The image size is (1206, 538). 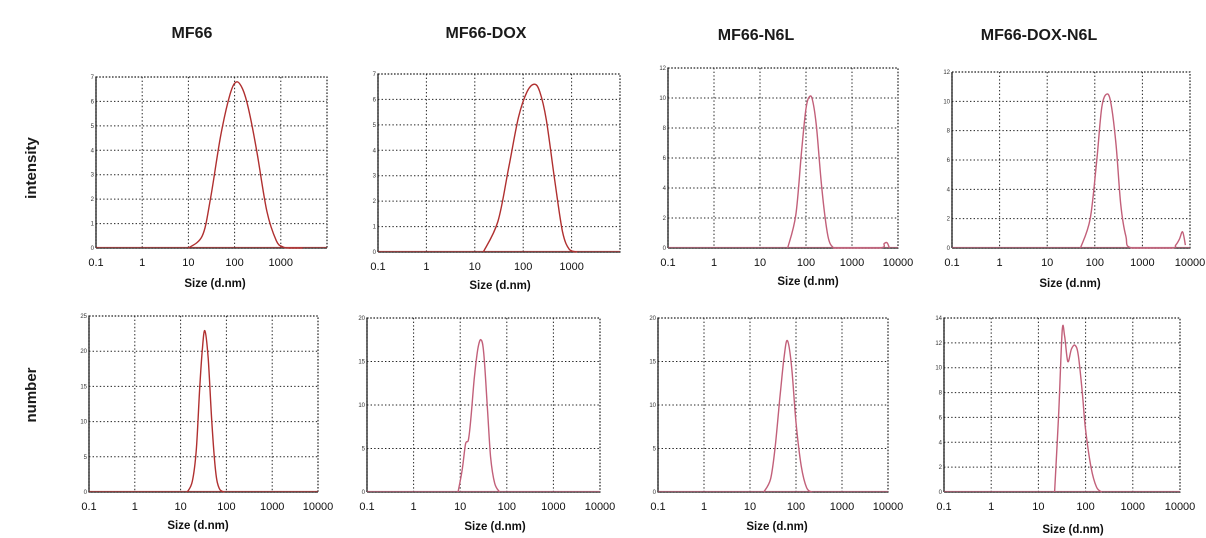 I want to click on chart-panel: 0 5 10 15 20 25 0.1 1 10 100 1000 10000 Size (d.nm), so click(x=206, y=423).